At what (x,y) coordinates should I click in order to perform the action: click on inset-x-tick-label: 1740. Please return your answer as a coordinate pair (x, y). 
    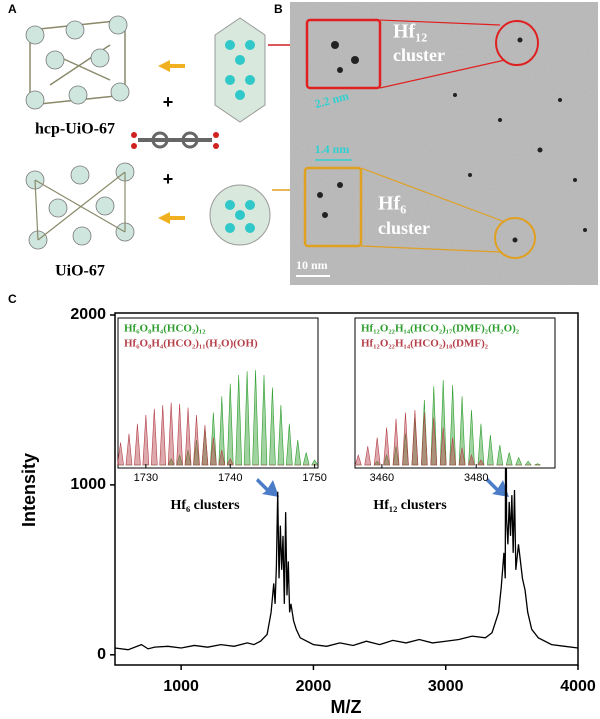
    Looking at the image, I should click on (230, 478).